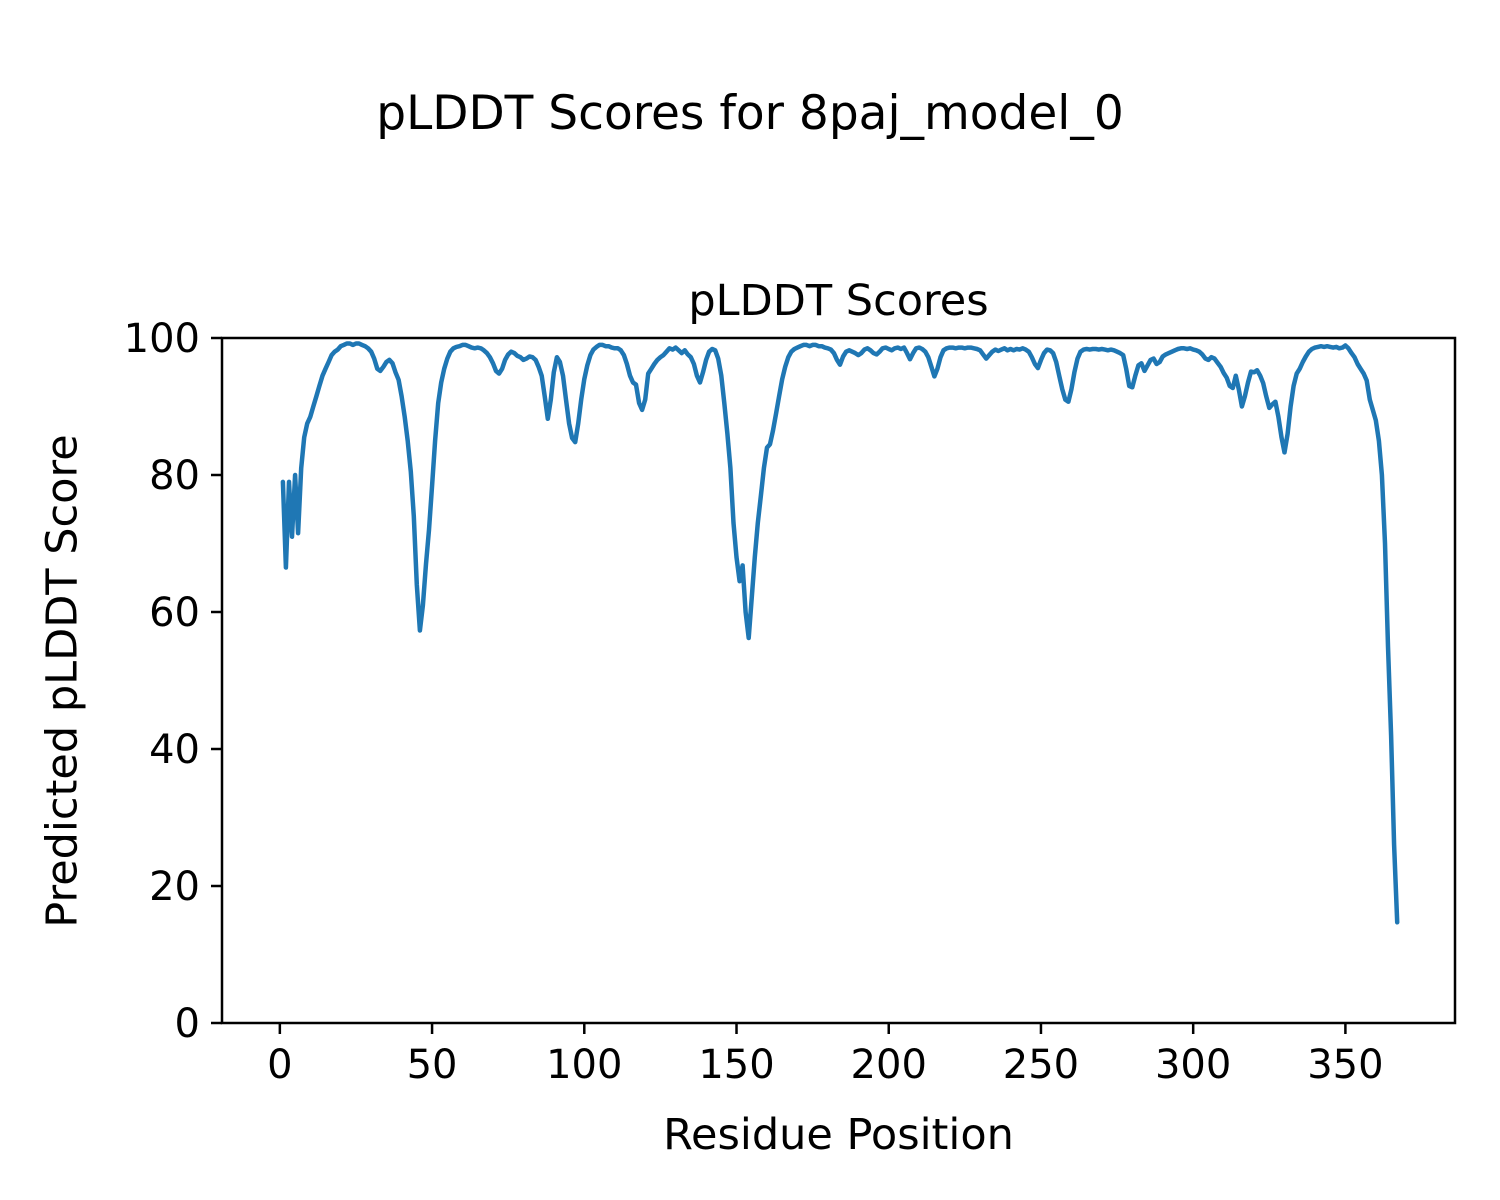  What do you see at coordinates (889, 1065) in the screenshot?
I see `x-tick-label: 200` at bounding box center [889, 1065].